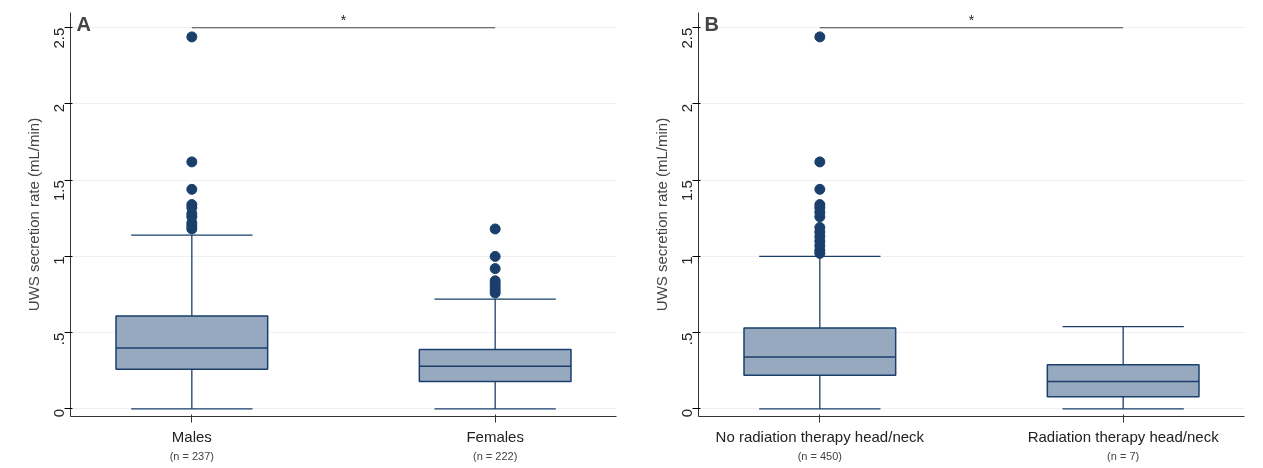 The image size is (1263, 468). I want to click on chart-title: A, so click(83, 23).